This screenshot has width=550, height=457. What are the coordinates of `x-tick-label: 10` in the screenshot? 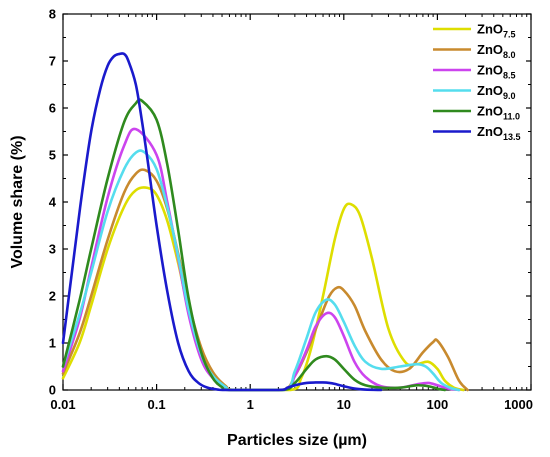 It's located at (344, 404).